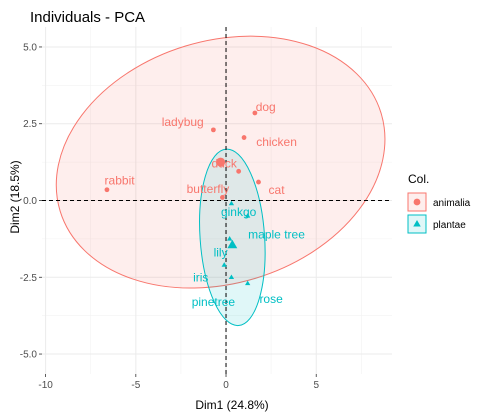 This screenshot has width=500, height=419. What do you see at coordinates (178, 382) in the screenshot?
I see `x-axis: -10 -5 0 5` at bounding box center [178, 382].